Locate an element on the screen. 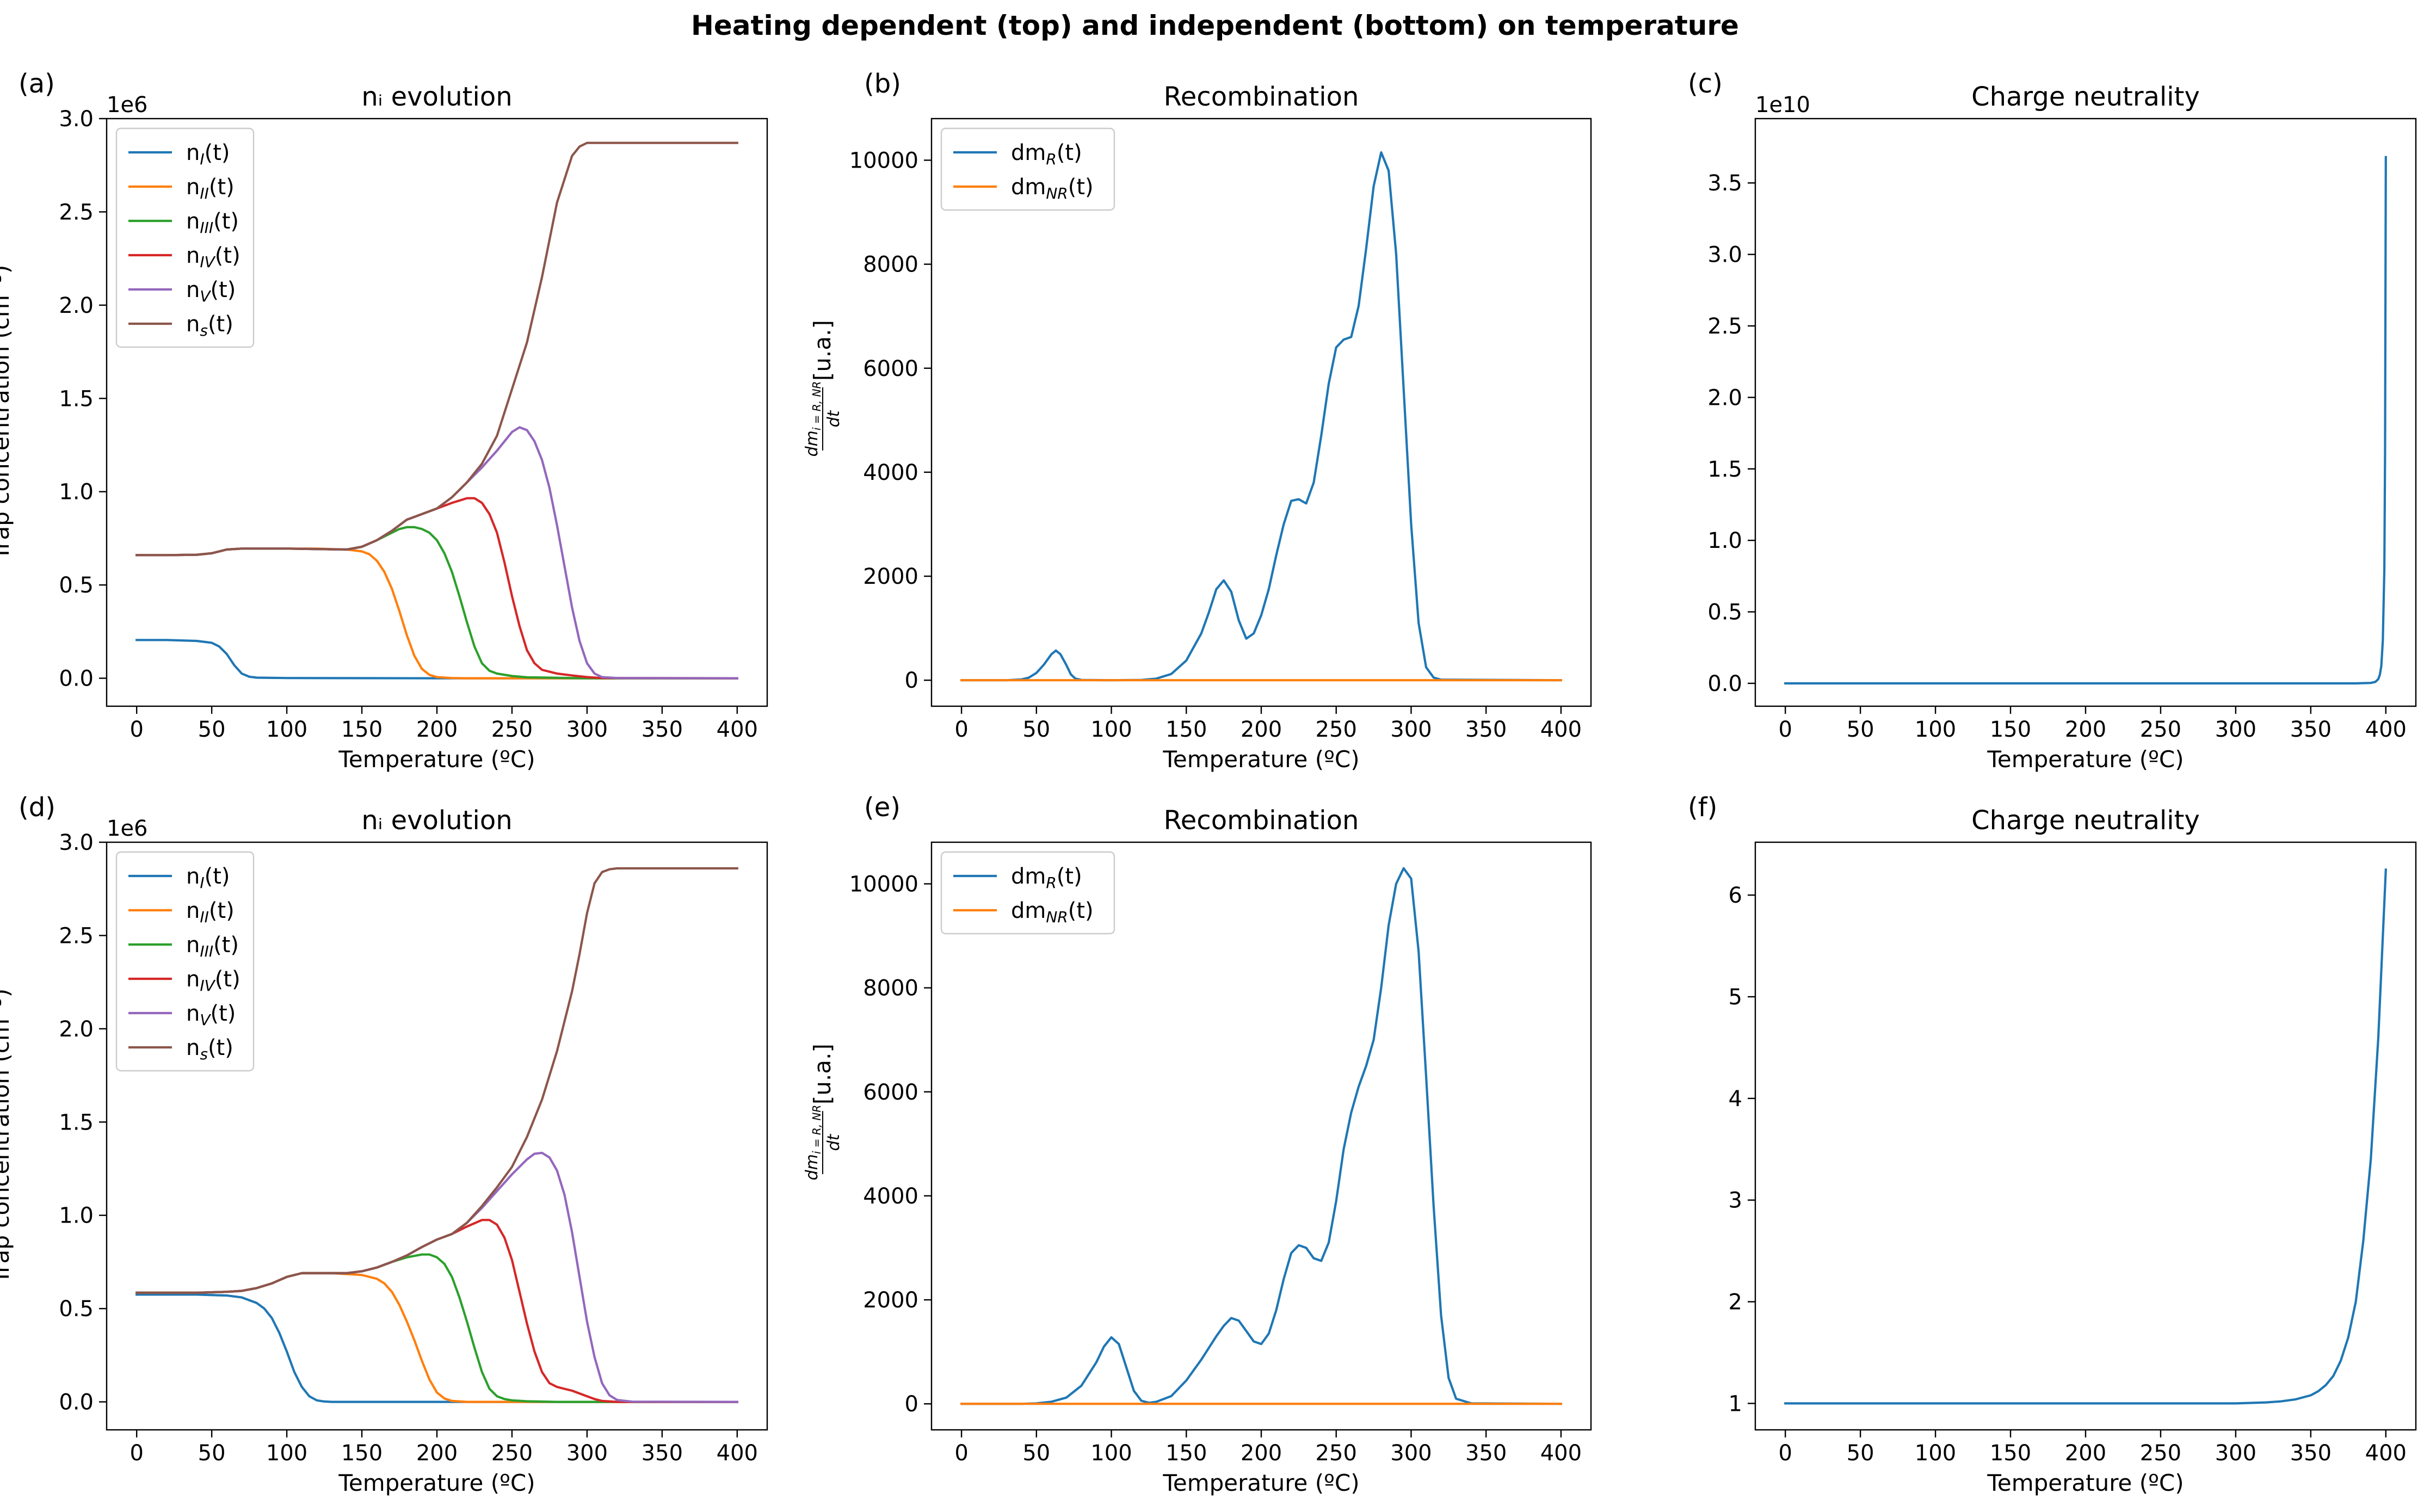 Image resolution: width=2430 pixels, height=1512 pixels. y-tick-label: 1 is located at coordinates (1735, 1404).